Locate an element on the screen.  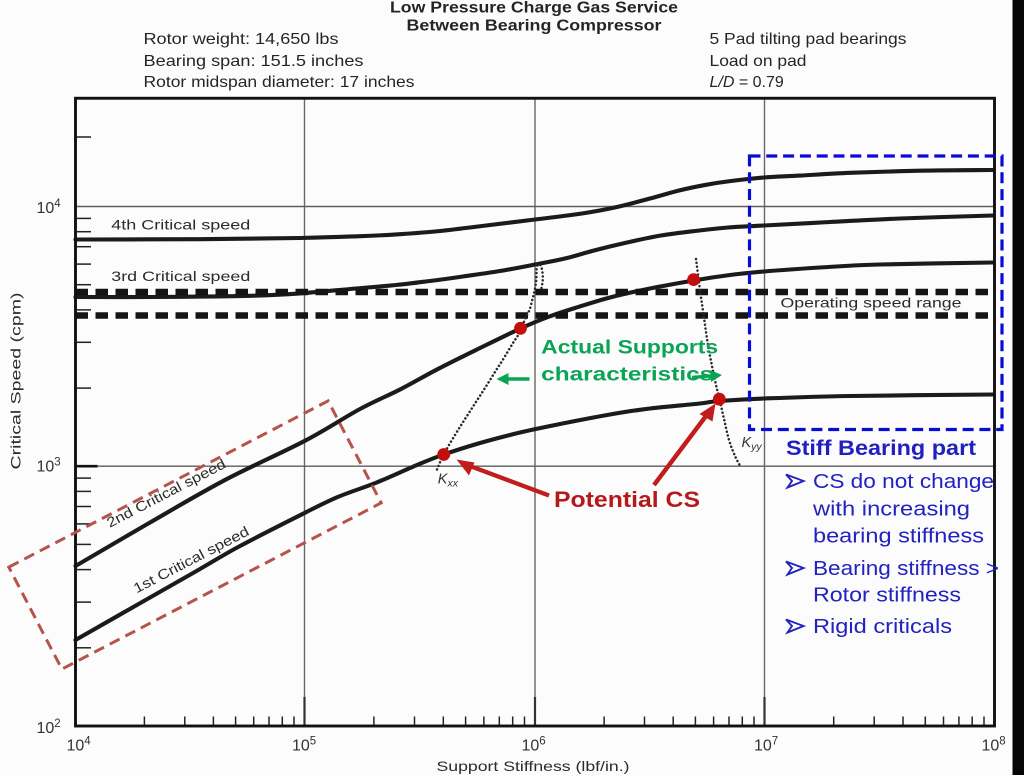
svg-text: Critical Speed (cpm) is located at coordinates (16, 381).